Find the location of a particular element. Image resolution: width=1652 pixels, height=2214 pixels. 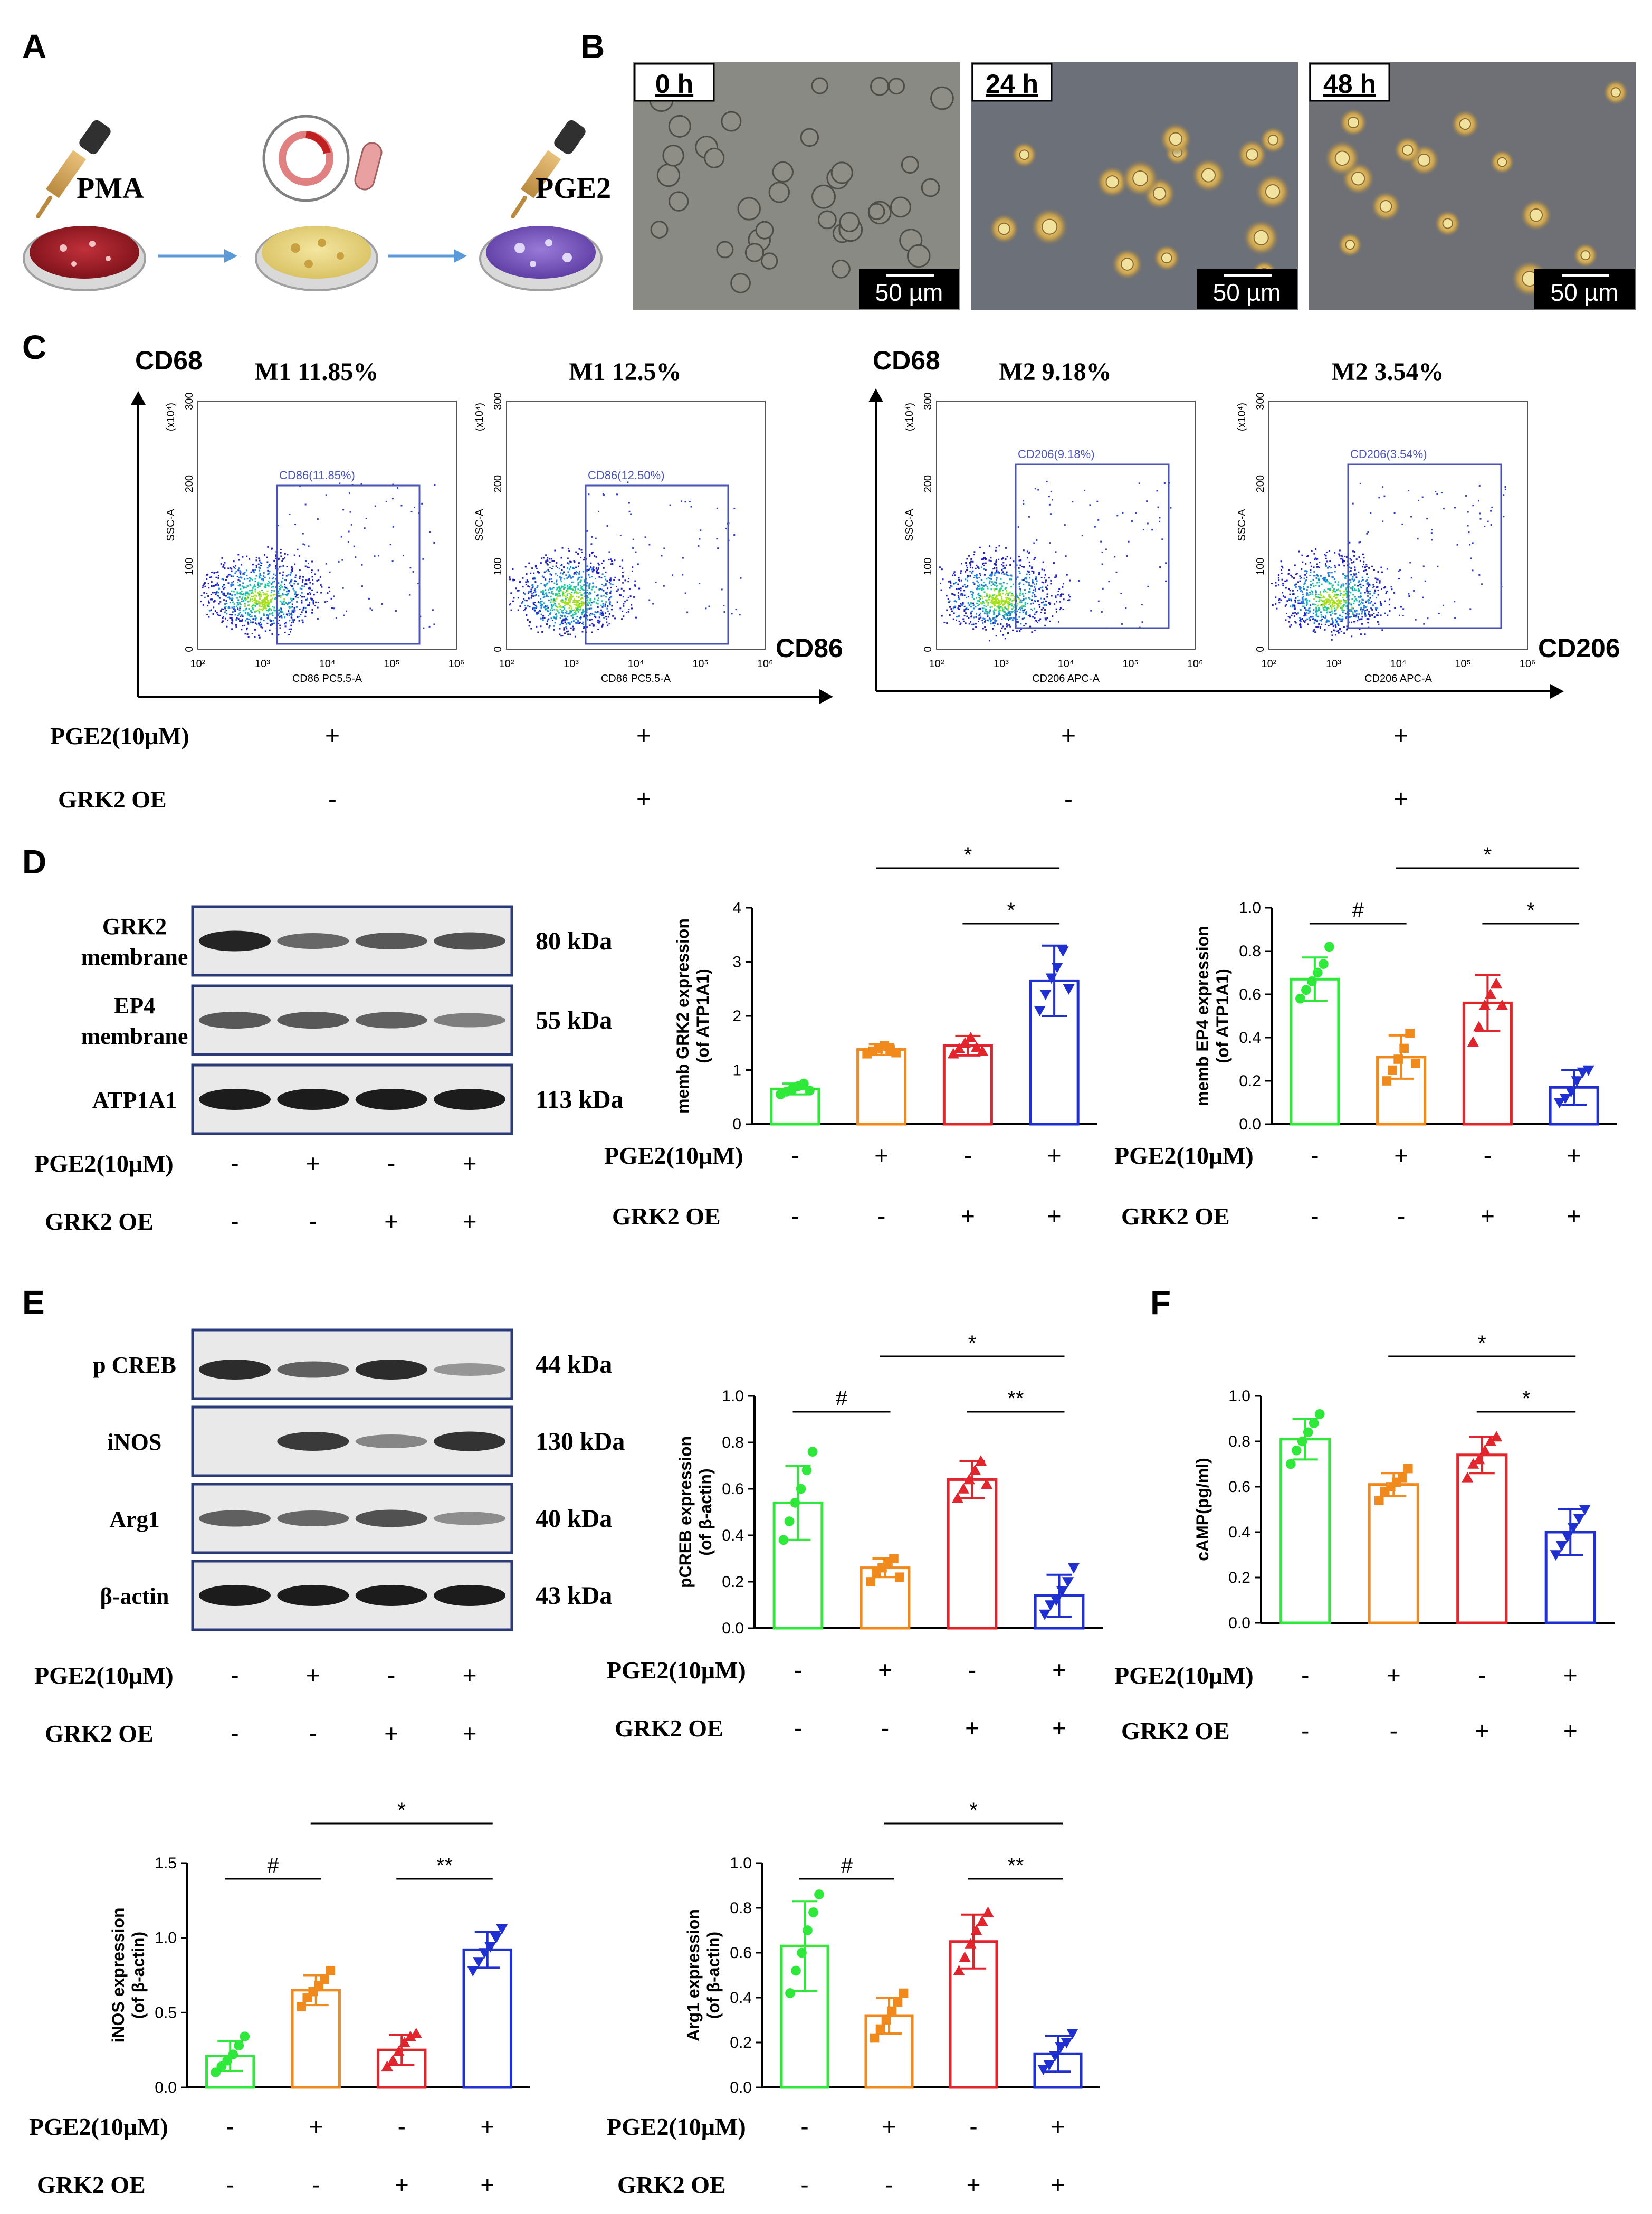

treatment-sign: + is located at coordinates (470, 1221).